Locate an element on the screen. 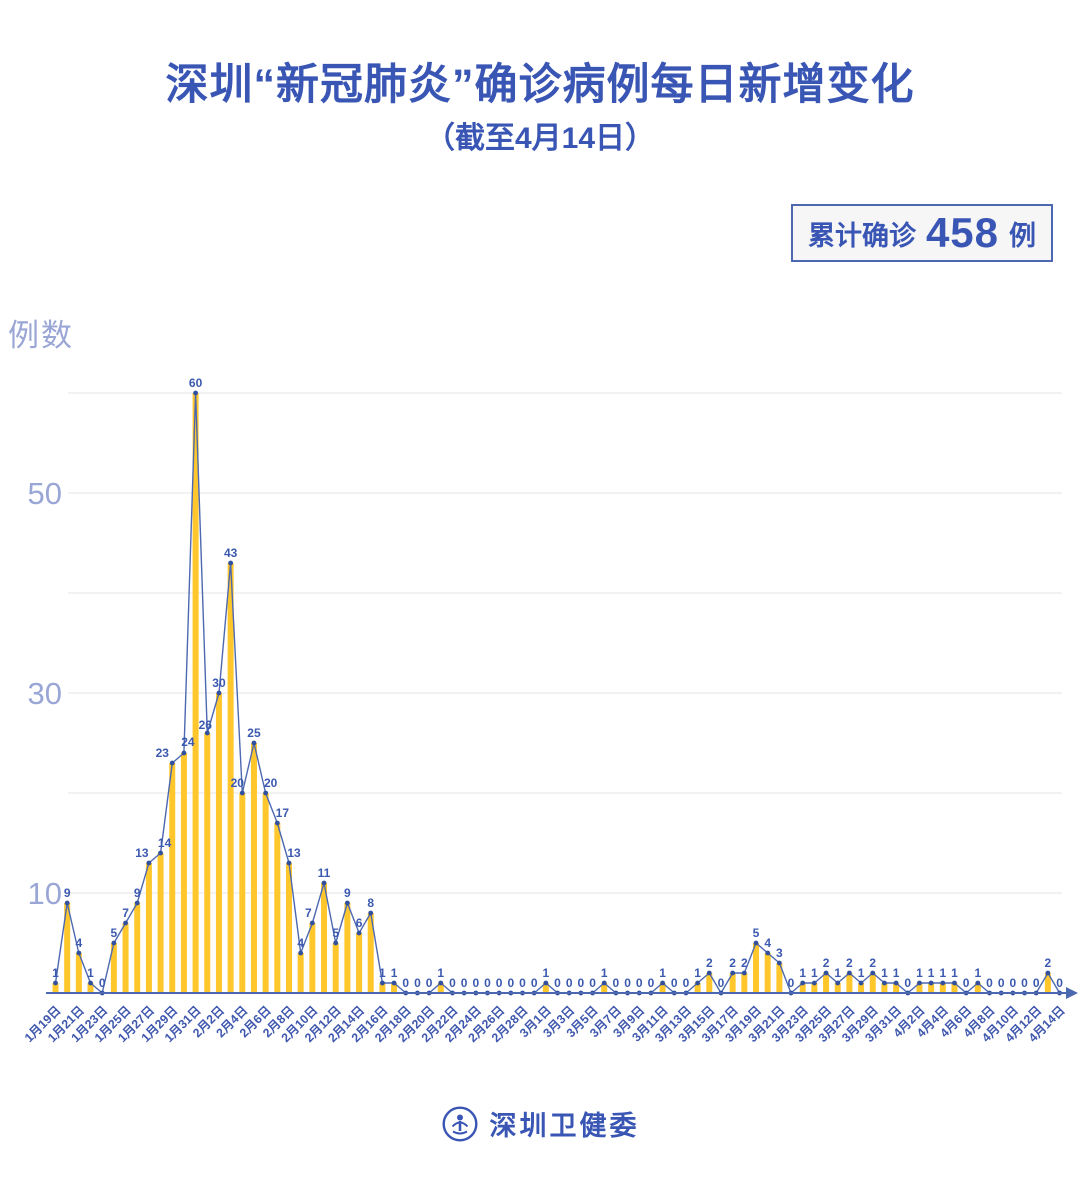  page-title: 深圳“新冠肺炎”确诊病例每日新增变化 is located at coordinates (540, 85).